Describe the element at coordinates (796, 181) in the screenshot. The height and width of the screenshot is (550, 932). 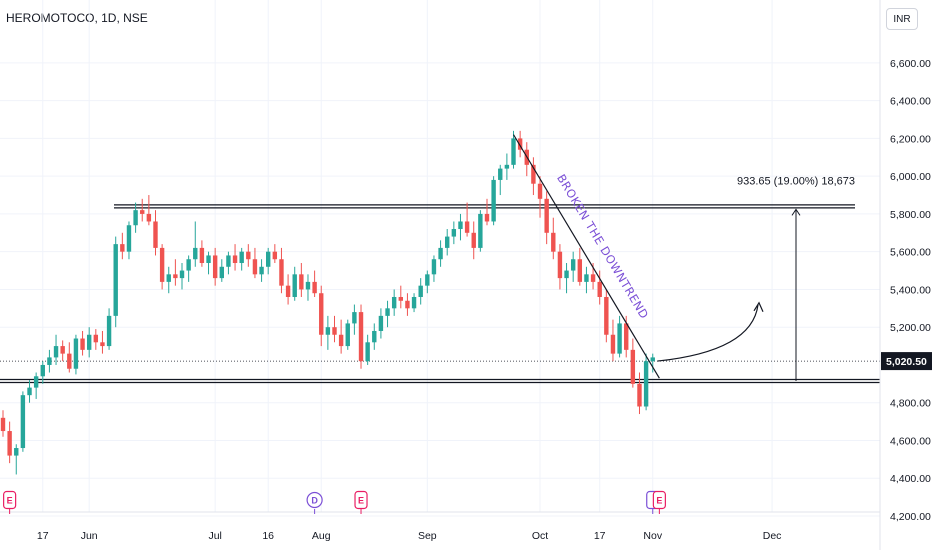
I see `measure-label: 933.65 (19.00%) 18,673` at that location.